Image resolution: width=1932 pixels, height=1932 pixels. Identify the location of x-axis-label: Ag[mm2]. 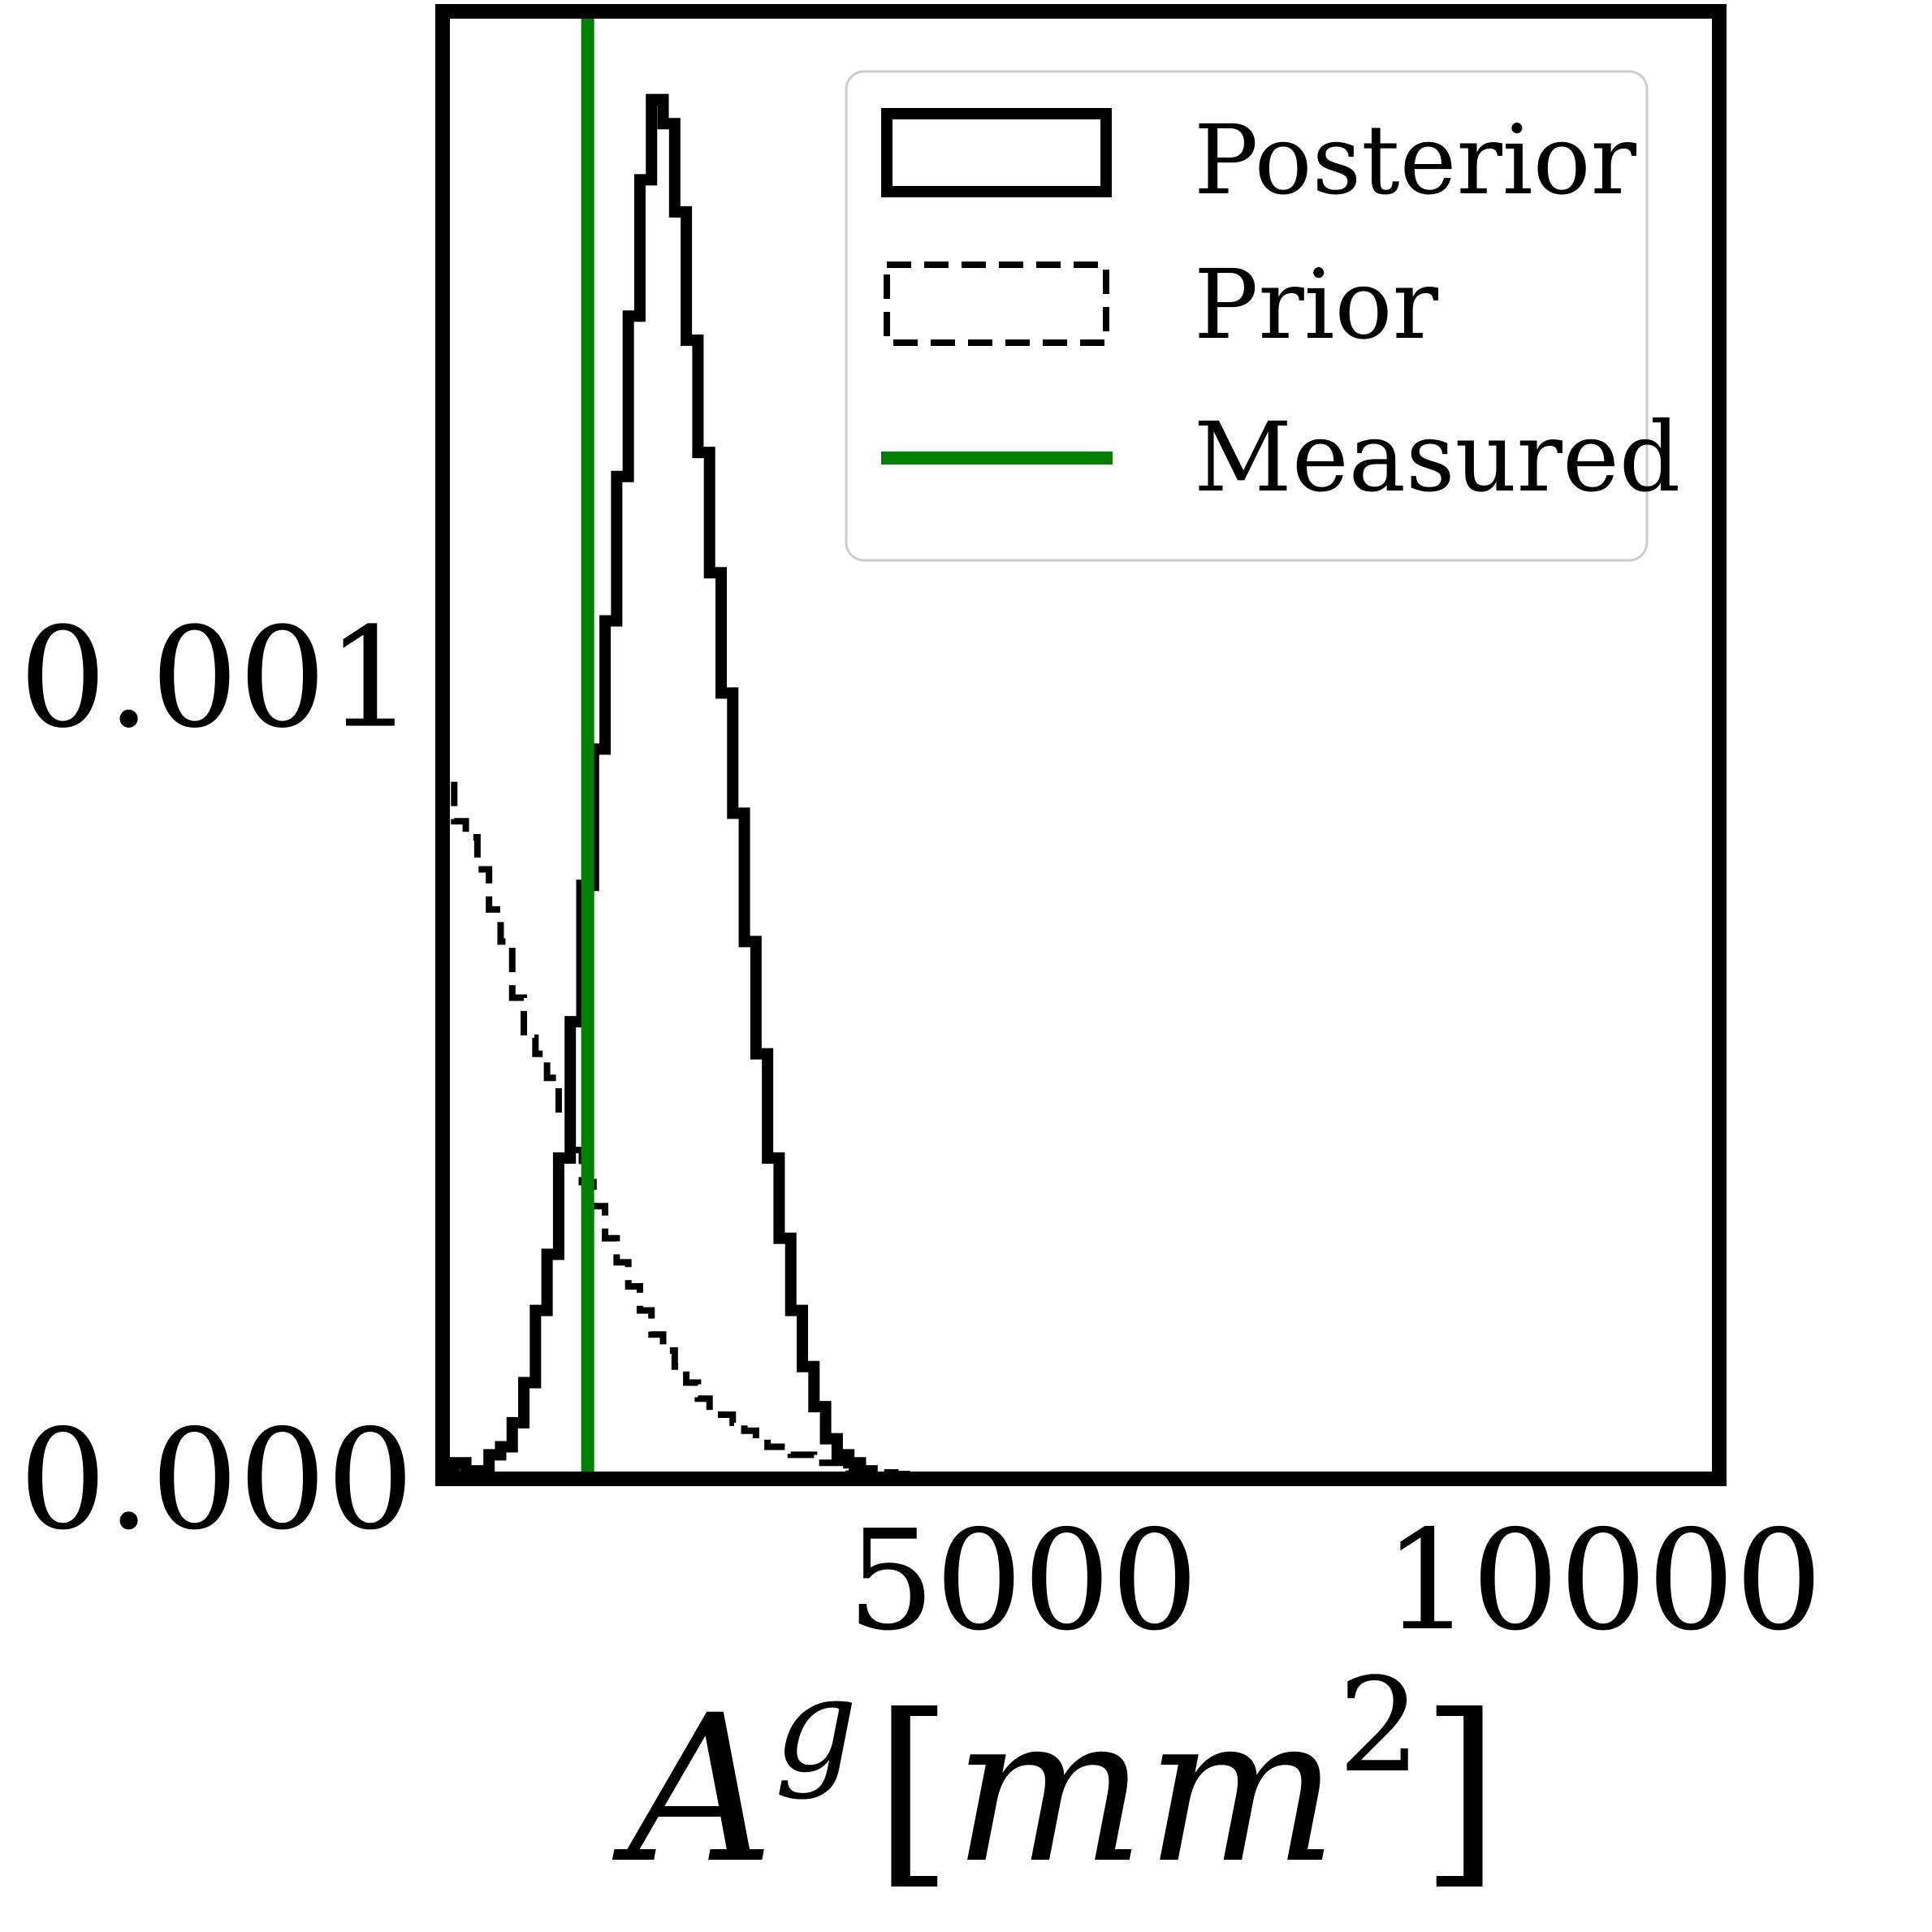
(1056, 1779).